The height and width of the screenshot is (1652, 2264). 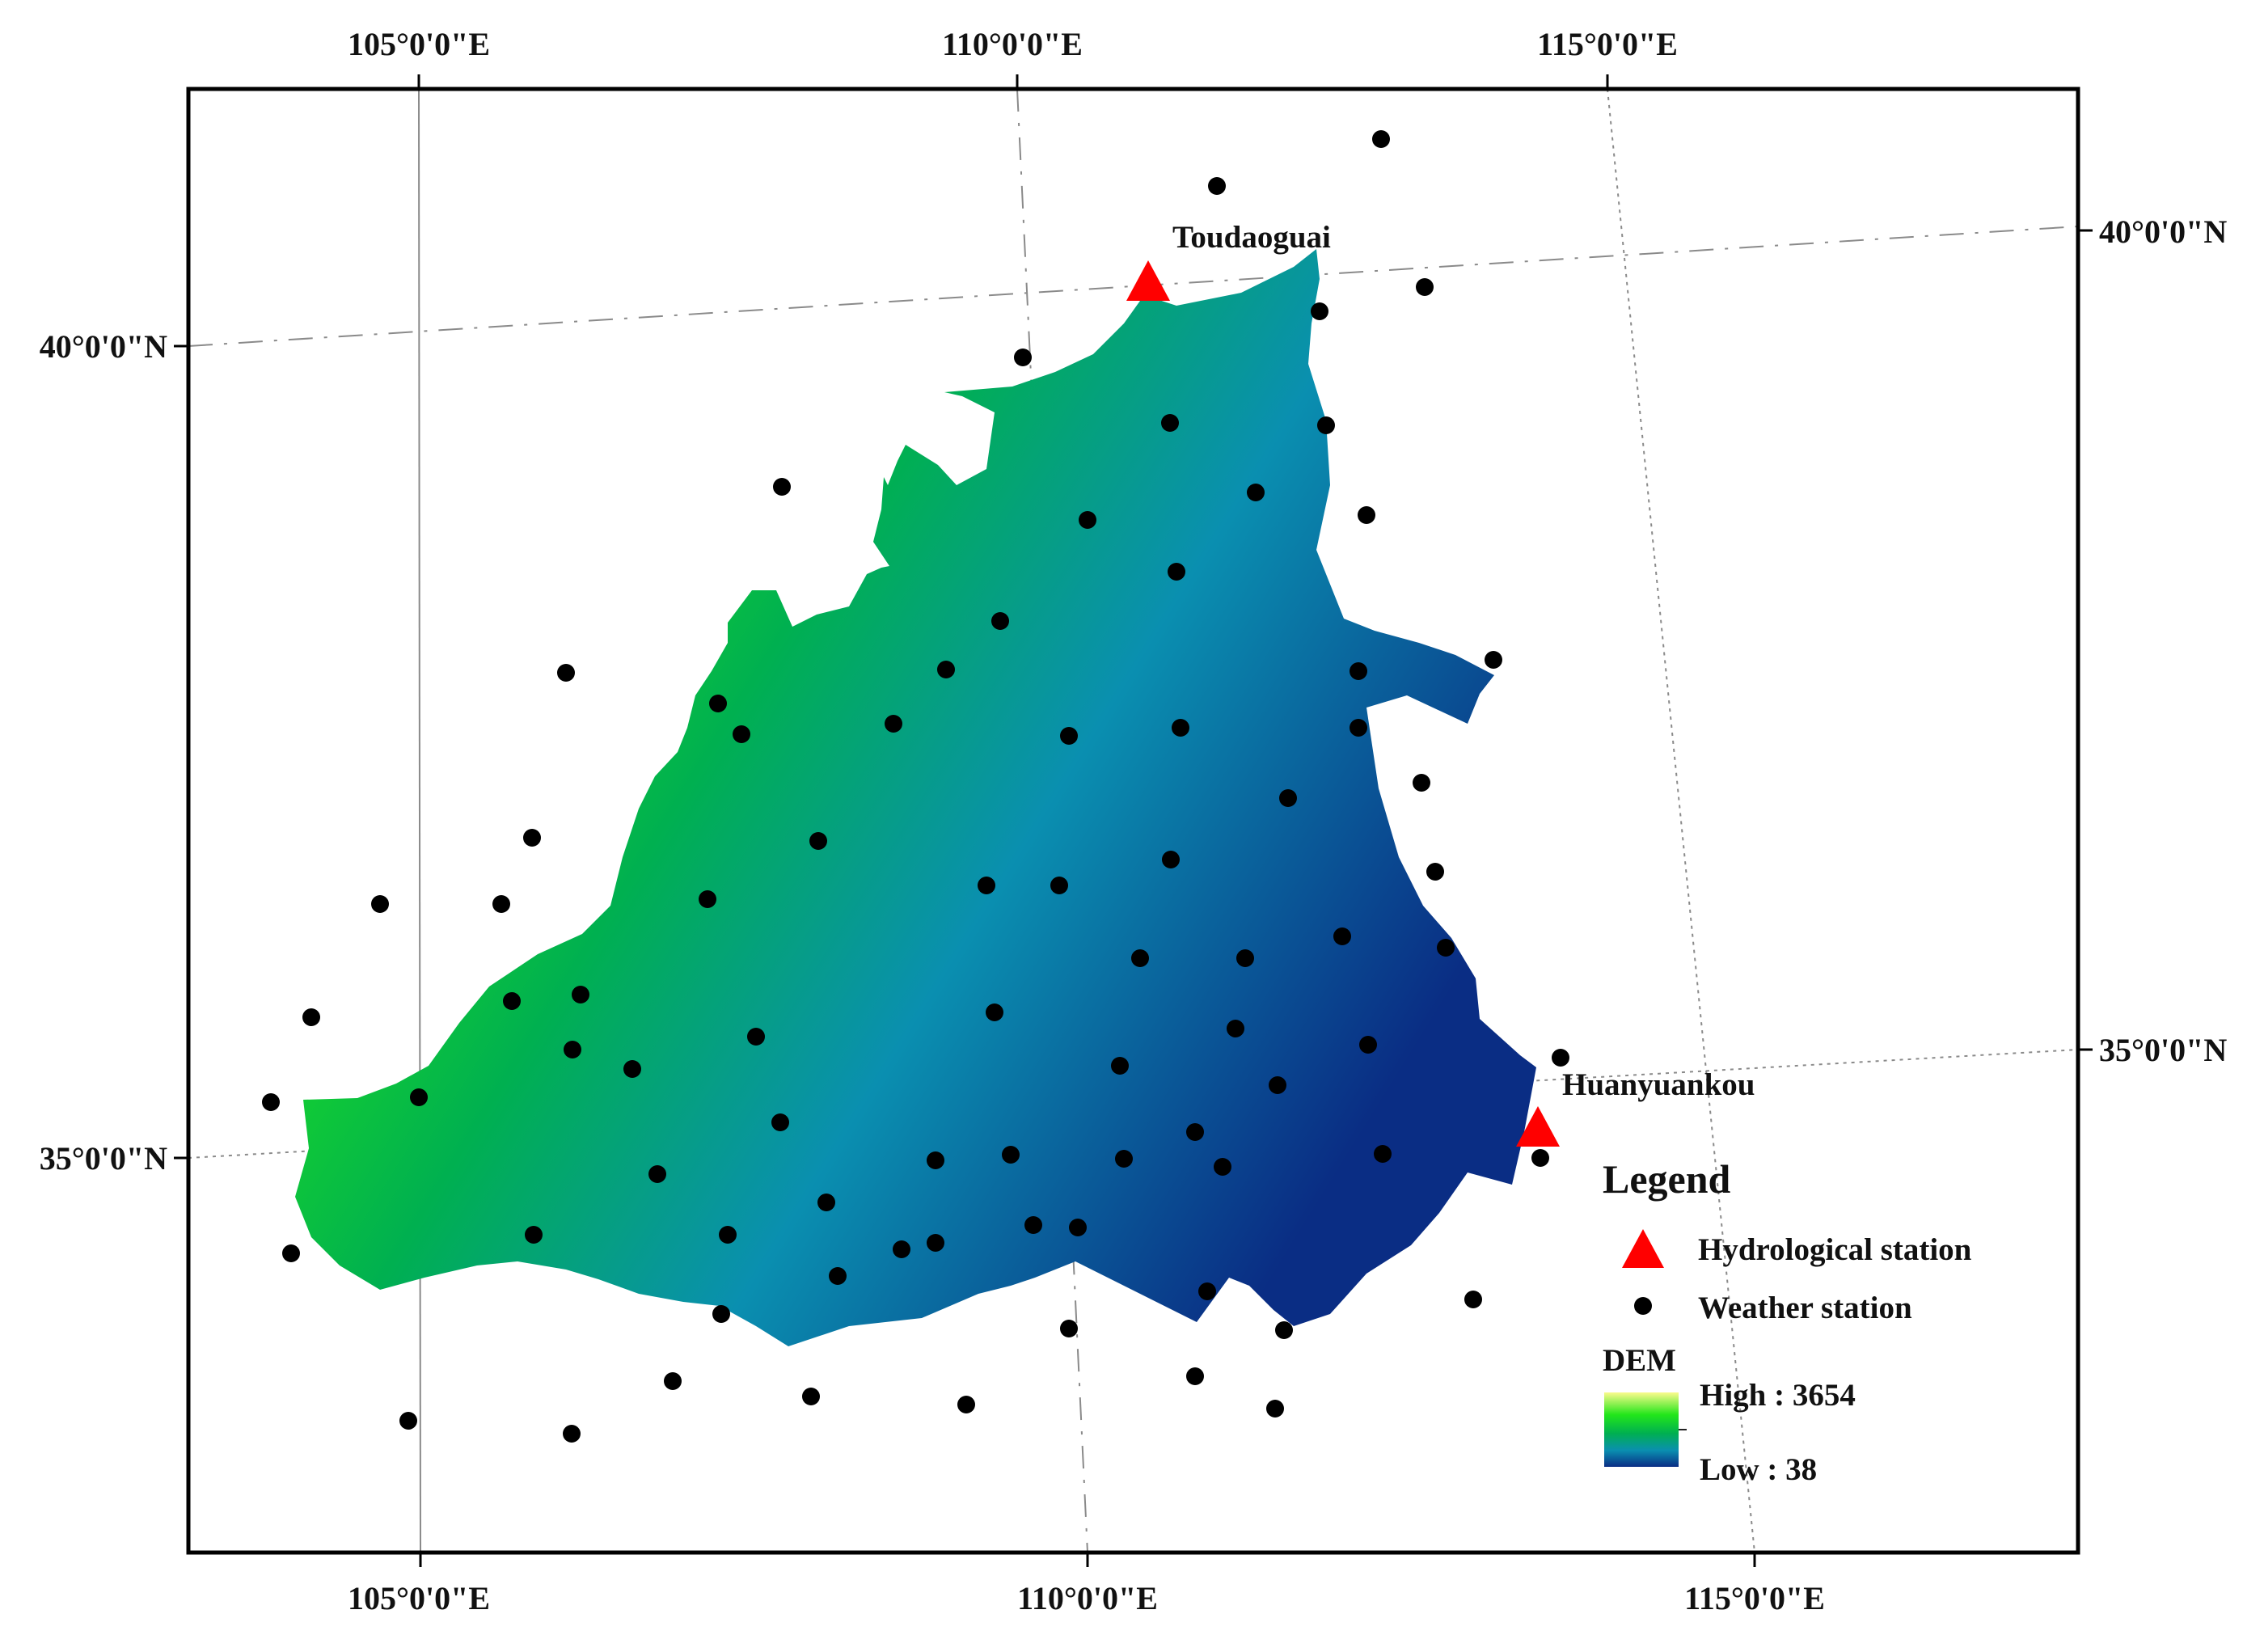 I want to click on legend-hydro-label: Hydrological station, so click(x=1835, y=1249).